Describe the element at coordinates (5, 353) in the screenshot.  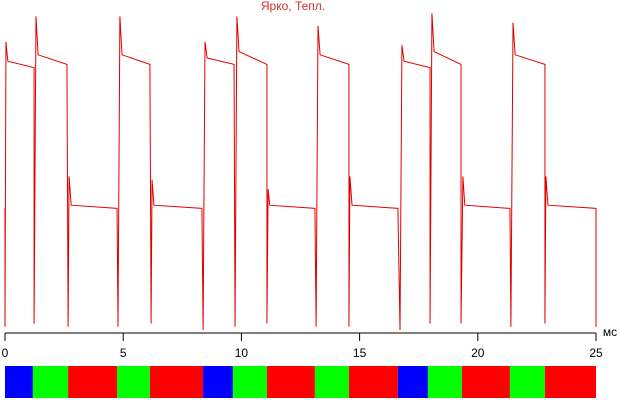
I see `x-tick-label: 0` at that location.